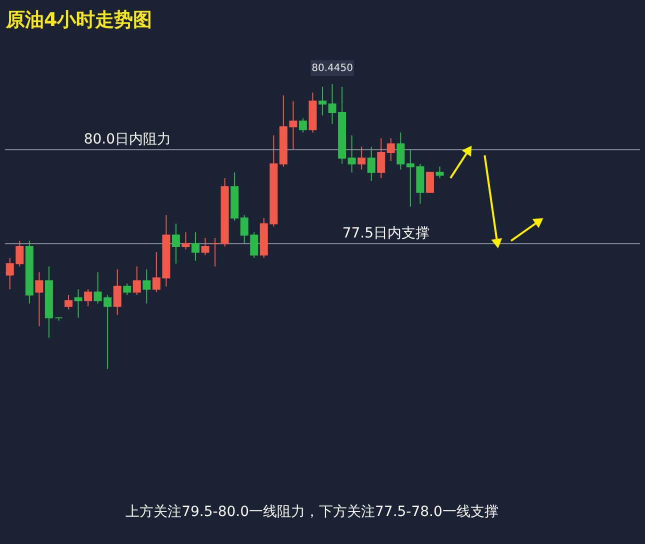 The image size is (645, 544). I want to click on annotation: 80.4450, so click(332, 68).